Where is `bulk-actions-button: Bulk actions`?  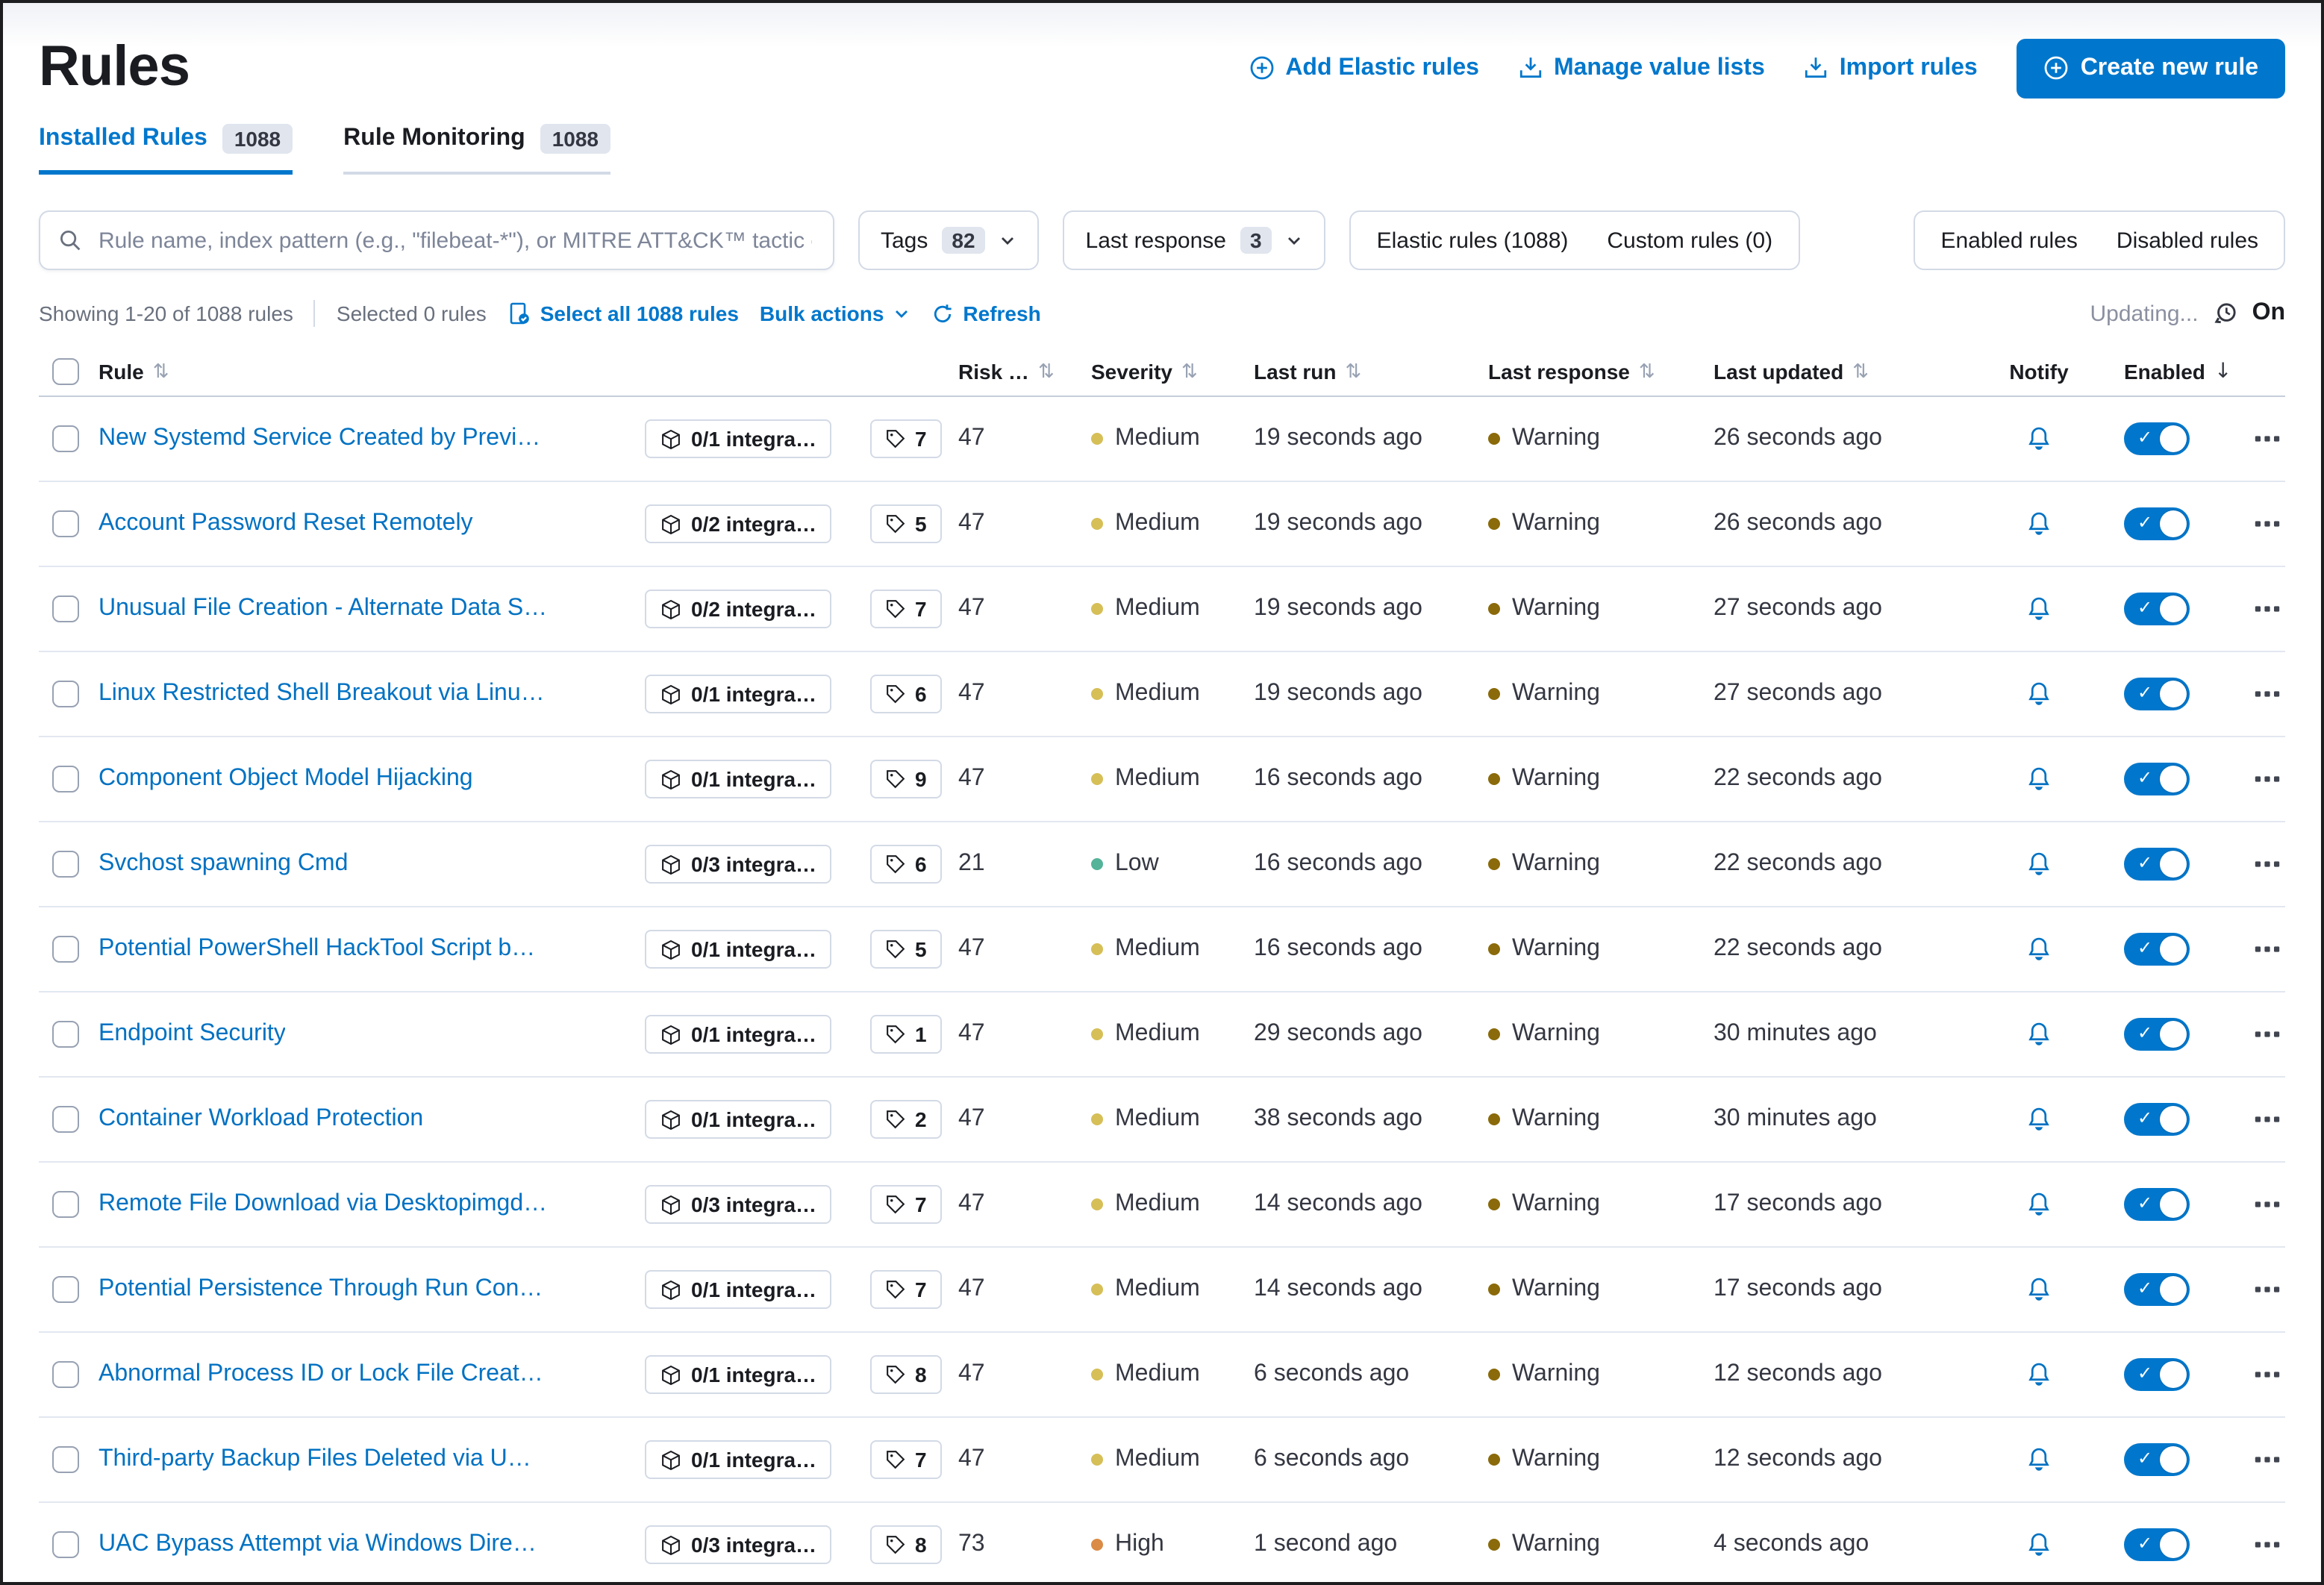 bulk-actions-button: Bulk actions is located at coordinates (835, 313).